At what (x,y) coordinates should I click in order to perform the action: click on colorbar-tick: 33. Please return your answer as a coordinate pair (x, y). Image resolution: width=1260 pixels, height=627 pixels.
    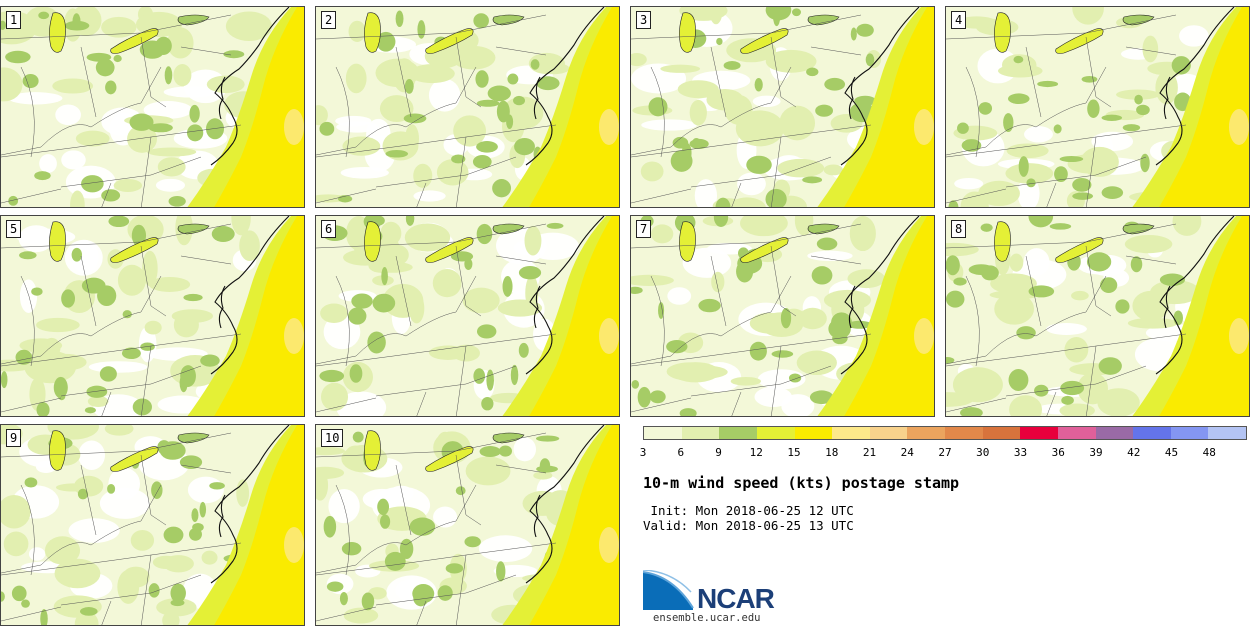
    Looking at the image, I should click on (1020, 452).